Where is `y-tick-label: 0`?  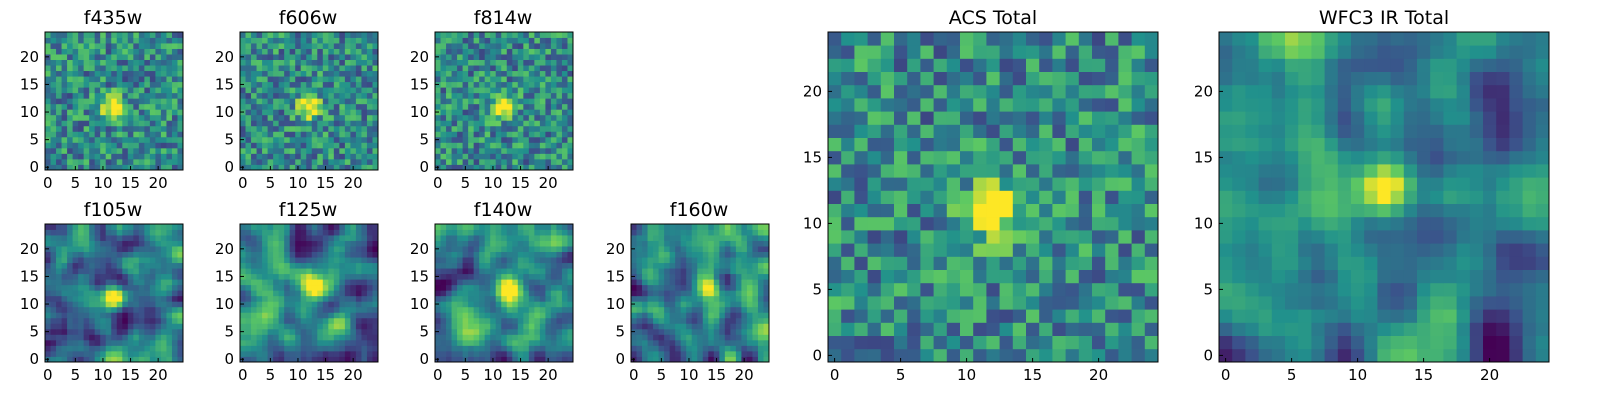 y-tick-label: 0 is located at coordinates (229, 167).